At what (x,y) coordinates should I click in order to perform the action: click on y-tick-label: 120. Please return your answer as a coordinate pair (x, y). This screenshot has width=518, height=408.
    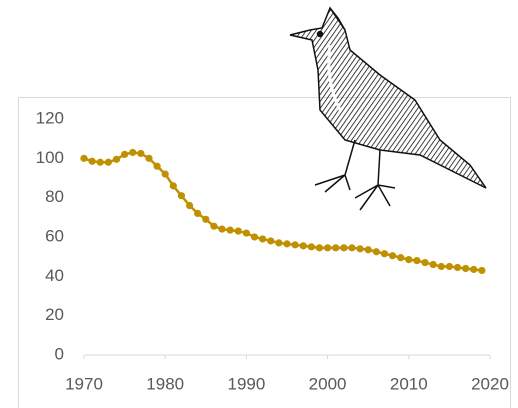
    Looking at the image, I should click on (50, 117).